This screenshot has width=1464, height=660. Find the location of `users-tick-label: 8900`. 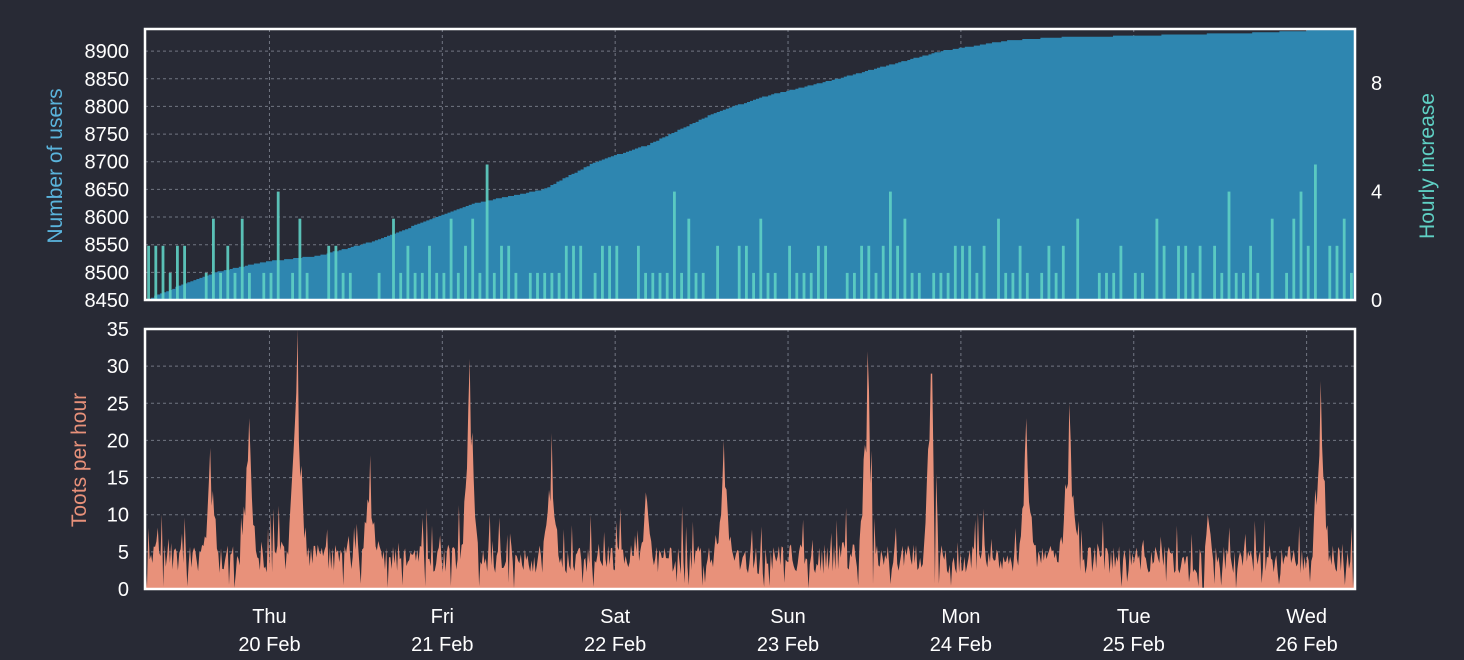

users-tick-label: 8900 is located at coordinates (107, 52).